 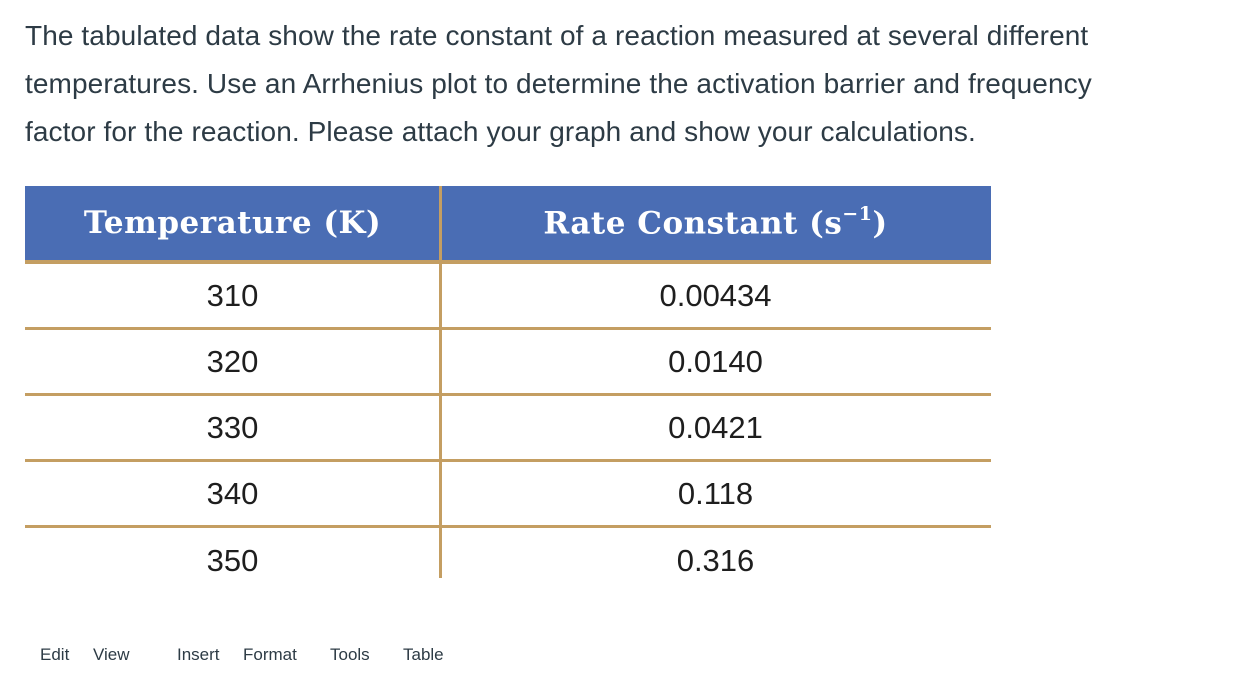 What do you see at coordinates (270, 654) in the screenshot?
I see `menu-format: Format` at bounding box center [270, 654].